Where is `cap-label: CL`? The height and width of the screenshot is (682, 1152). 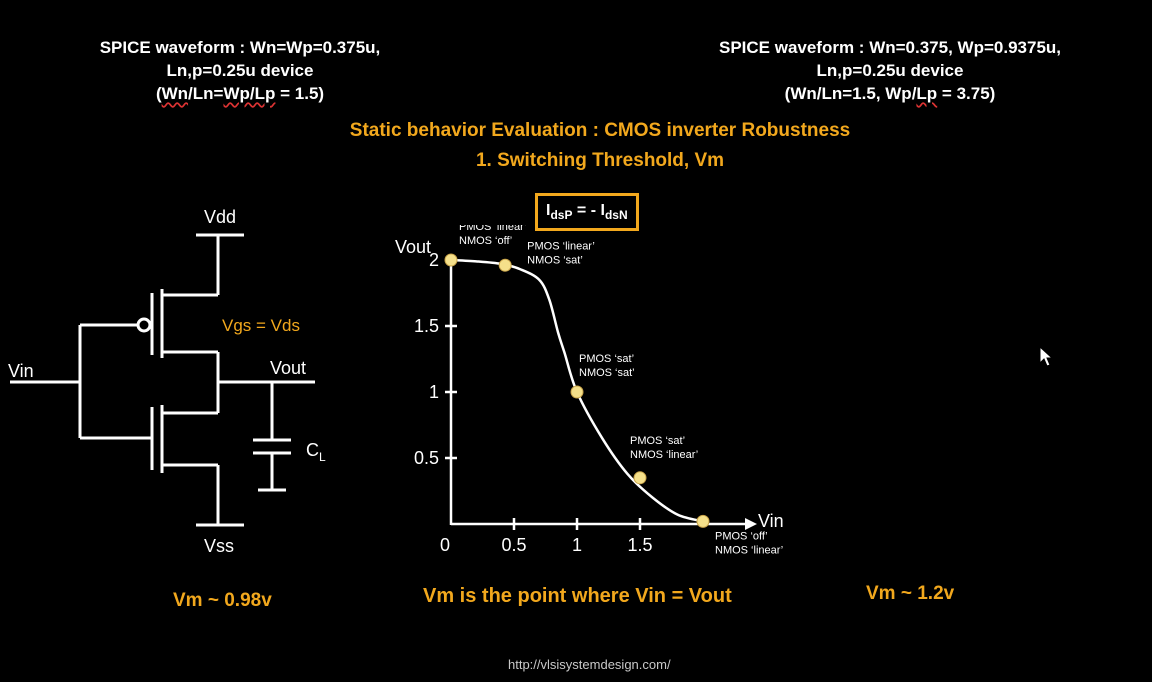
cap-label: CL is located at coordinates (316, 452).